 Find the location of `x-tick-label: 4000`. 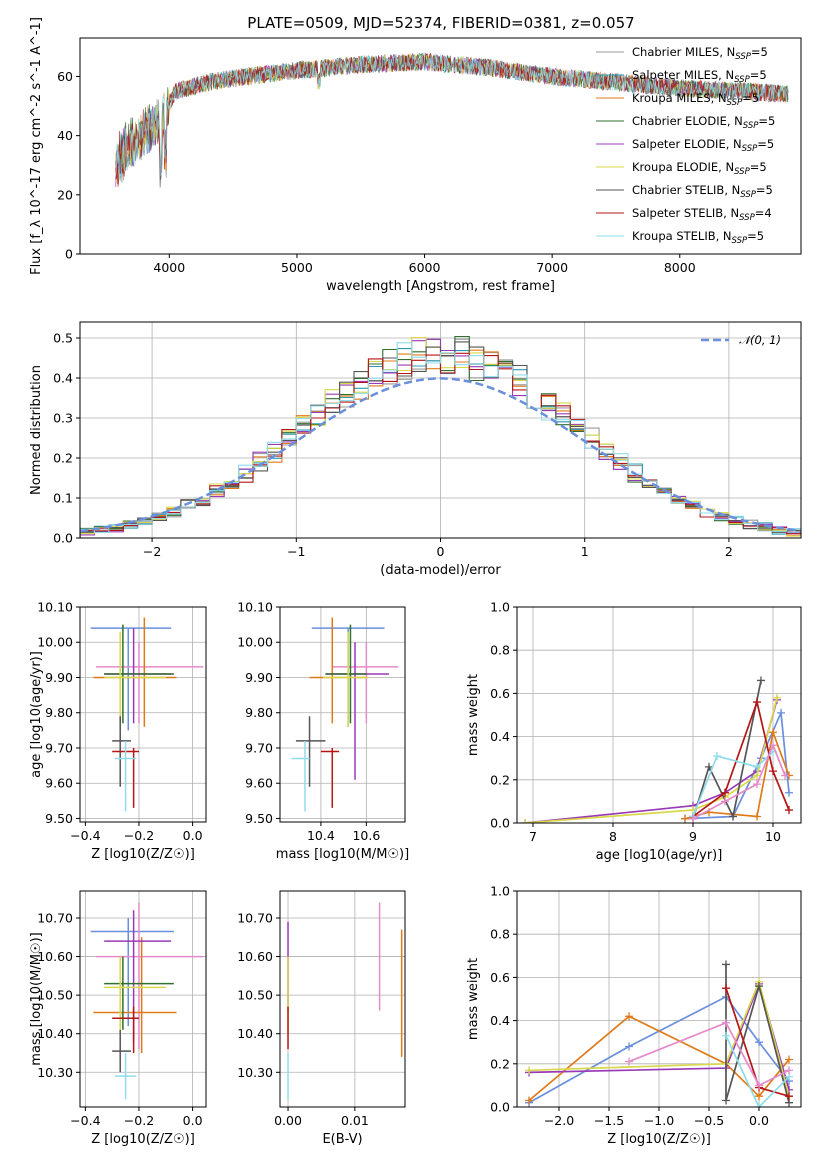

x-tick-label: 4000 is located at coordinates (169, 267).